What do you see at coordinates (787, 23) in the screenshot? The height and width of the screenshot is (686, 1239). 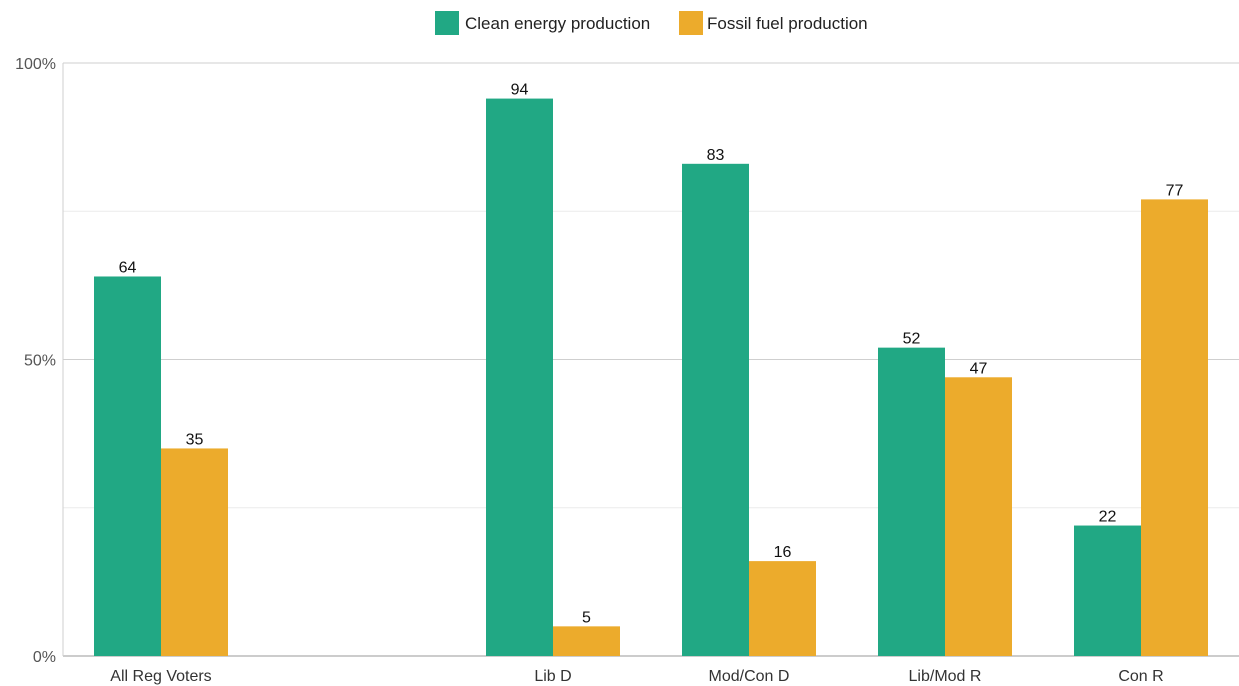 I see `legend-label-fossil: Fossil fuel production` at bounding box center [787, 23].